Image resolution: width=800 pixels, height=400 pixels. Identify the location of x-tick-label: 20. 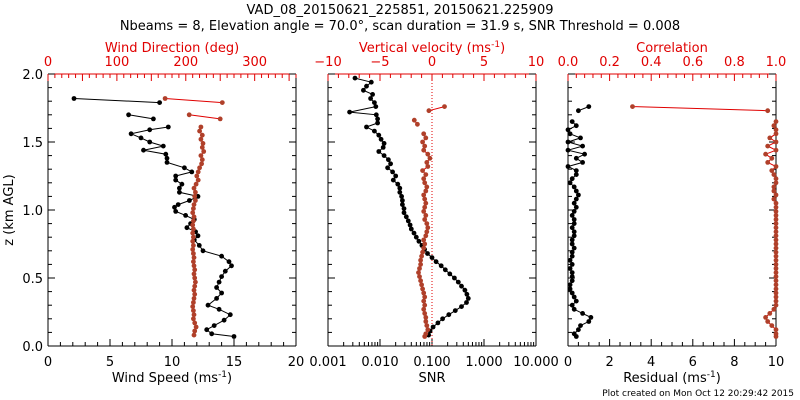
(296, 362).